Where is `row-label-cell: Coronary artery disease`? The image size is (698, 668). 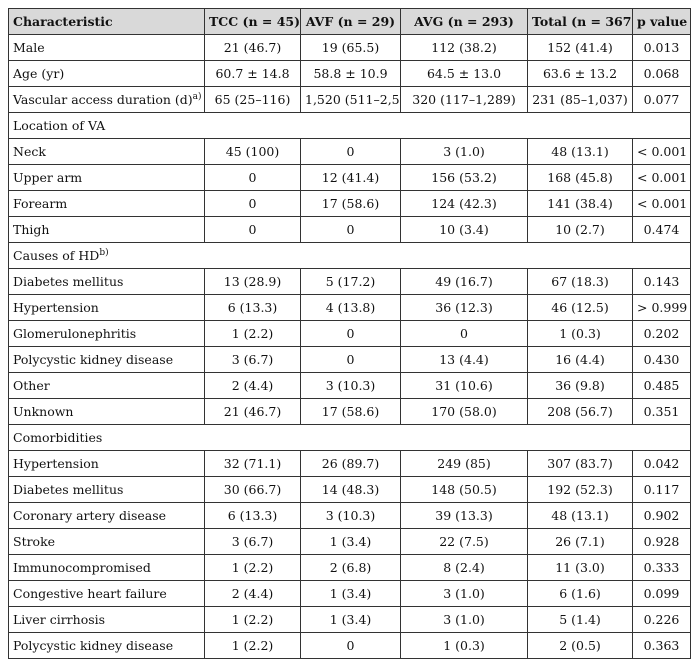
row-label-cell: Coronary artery disease is located at coordinates (106, 515).